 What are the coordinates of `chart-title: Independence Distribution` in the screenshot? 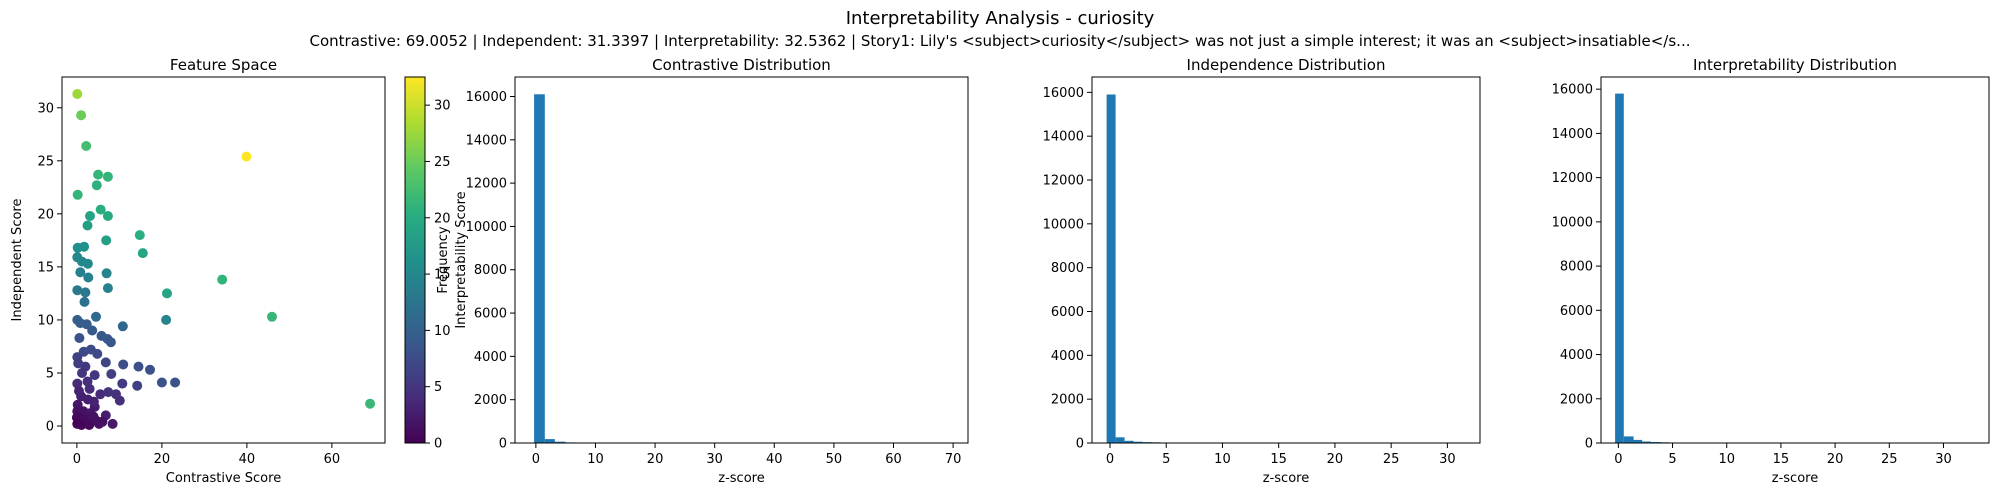 It's located at (1286, 65).